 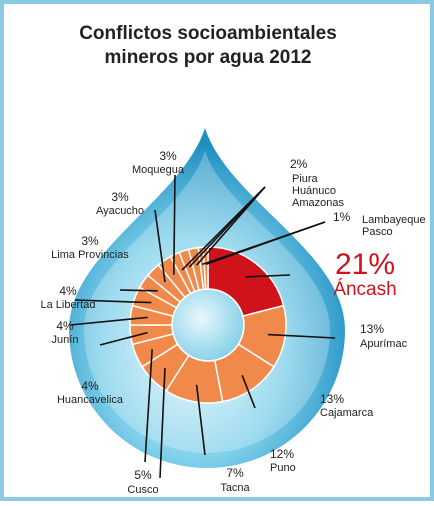 I want to click on category-label: Huánuco, so click(x=314, y=191).